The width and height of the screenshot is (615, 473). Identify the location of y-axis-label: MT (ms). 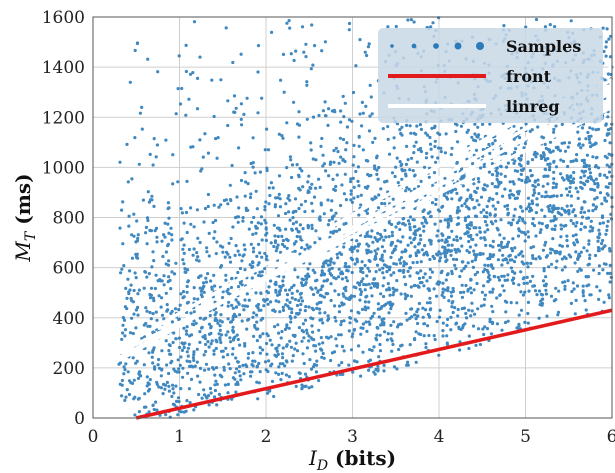
(25, 217).